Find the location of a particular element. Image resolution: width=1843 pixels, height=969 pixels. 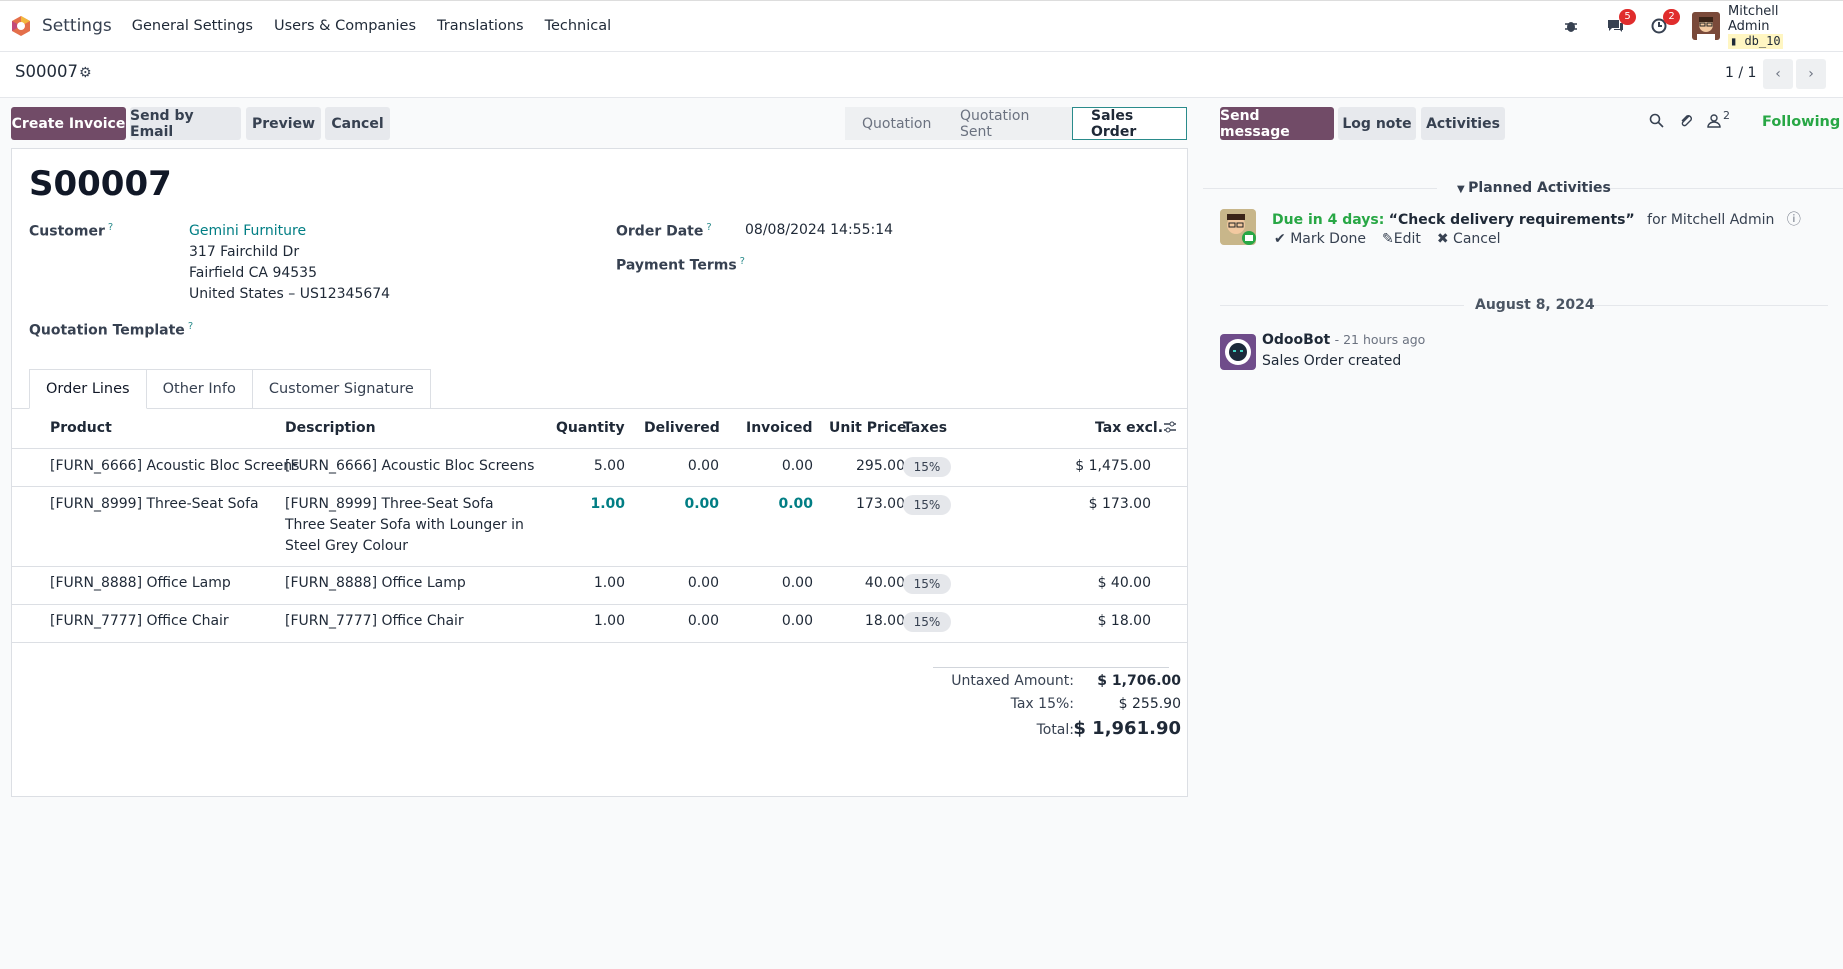

row-3-tax-badge: 15% is located at coordinates (927, 584).